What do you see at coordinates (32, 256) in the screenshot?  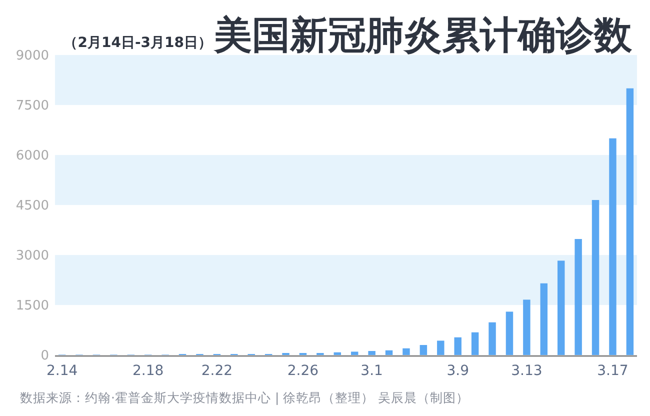 I see `y-tick-label: 3000` at bounding box center [32, 256].